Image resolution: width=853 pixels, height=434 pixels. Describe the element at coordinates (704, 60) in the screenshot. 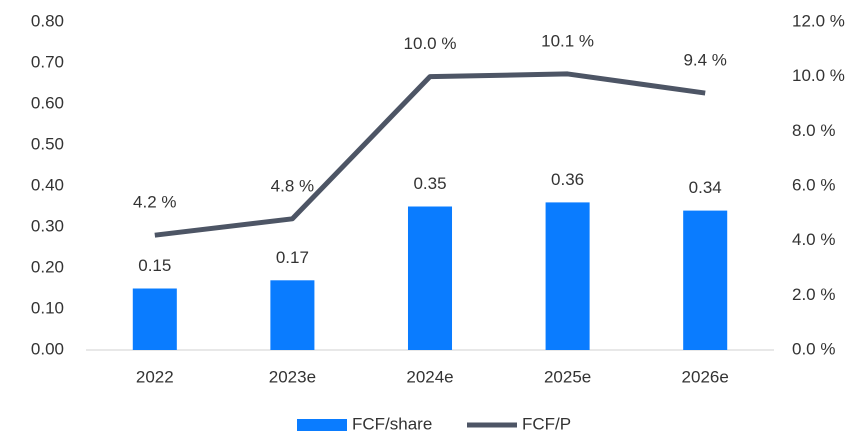

I see `data-label: 9.4 %` at that location.